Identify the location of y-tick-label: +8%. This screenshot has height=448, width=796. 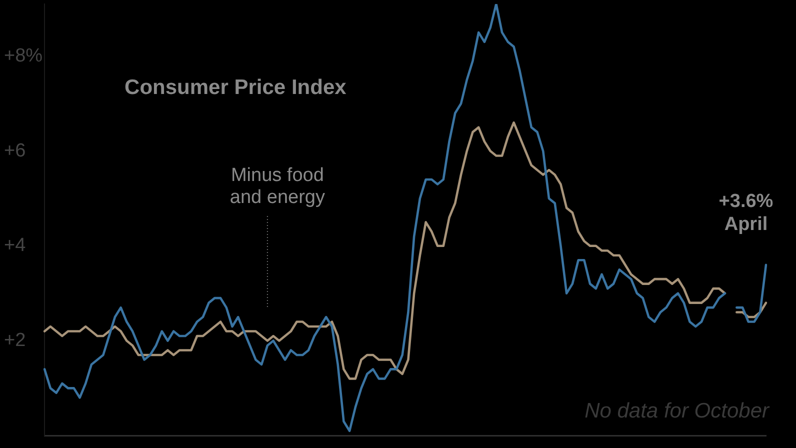
(23, 55).